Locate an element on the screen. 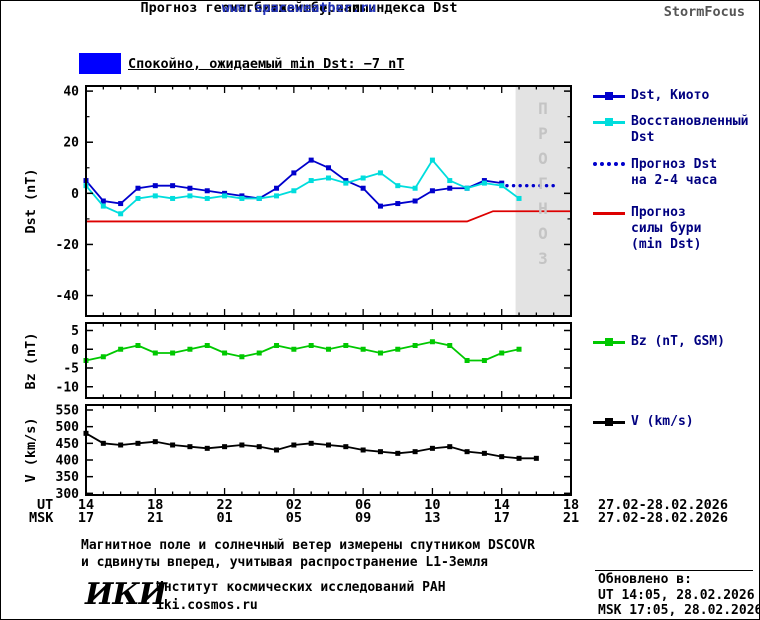 The width and height of the screenshot is (760, 620). panel-frame-bz is located at coordinates (328, 360).